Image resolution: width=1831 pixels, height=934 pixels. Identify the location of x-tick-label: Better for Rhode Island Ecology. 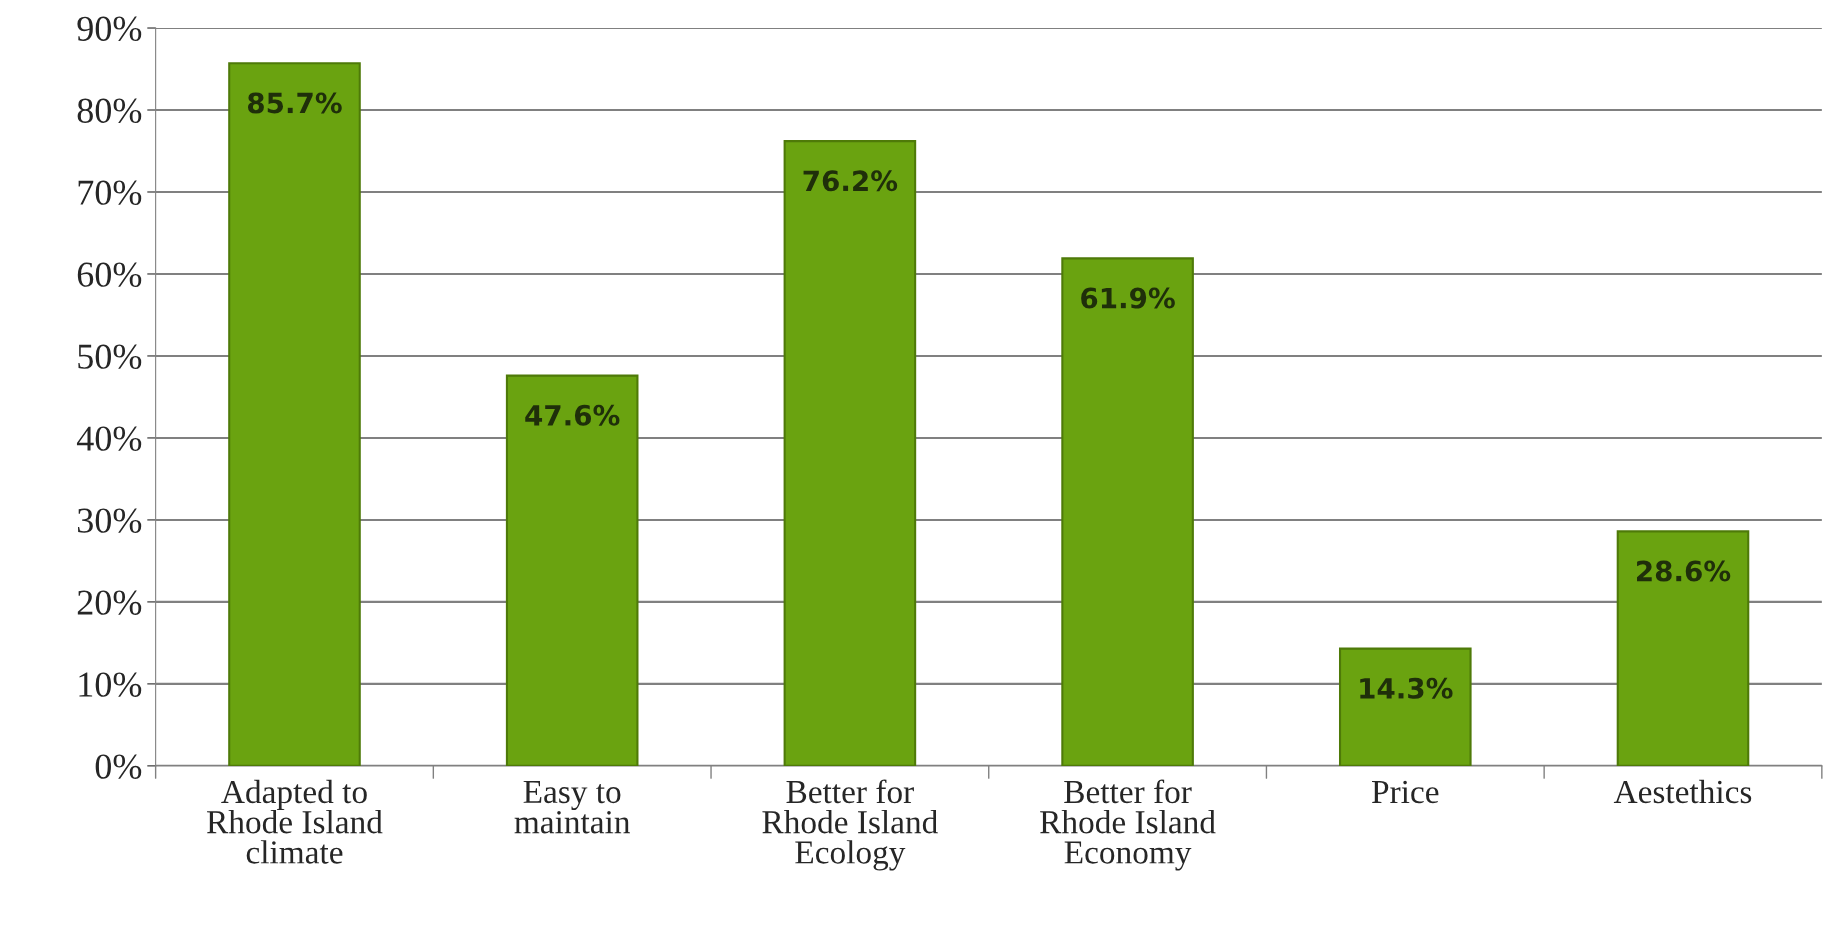
(850, 825).